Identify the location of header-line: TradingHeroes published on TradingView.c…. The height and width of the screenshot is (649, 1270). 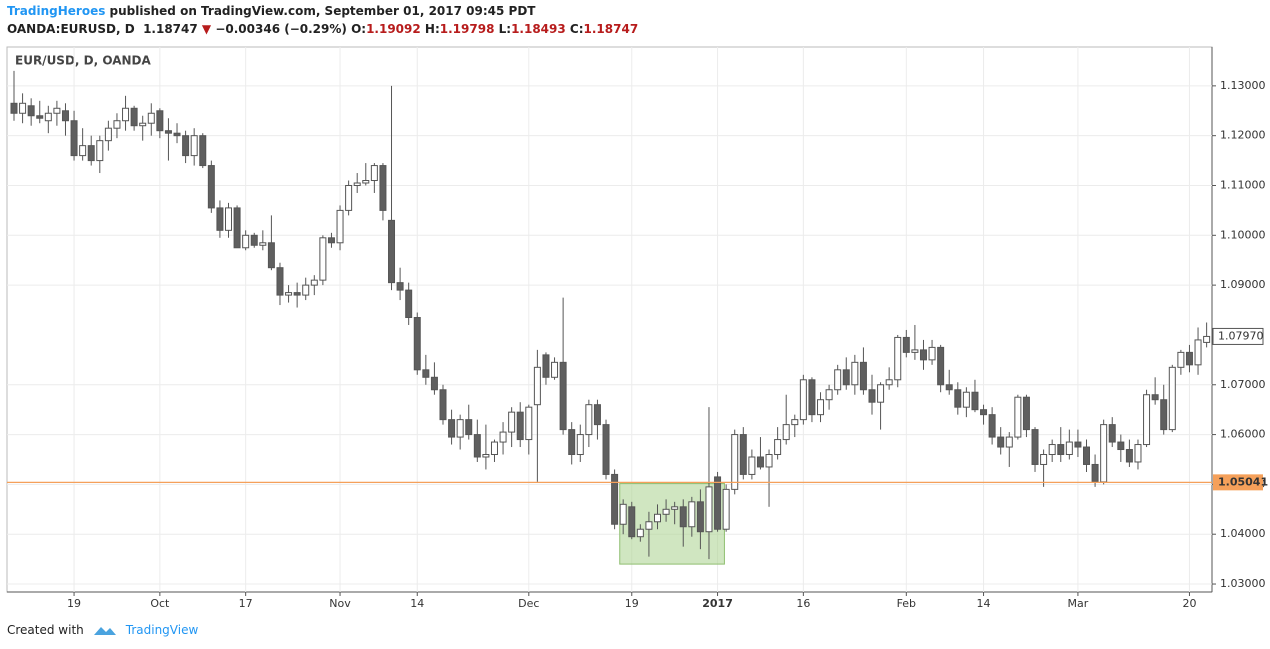
(271, 11).